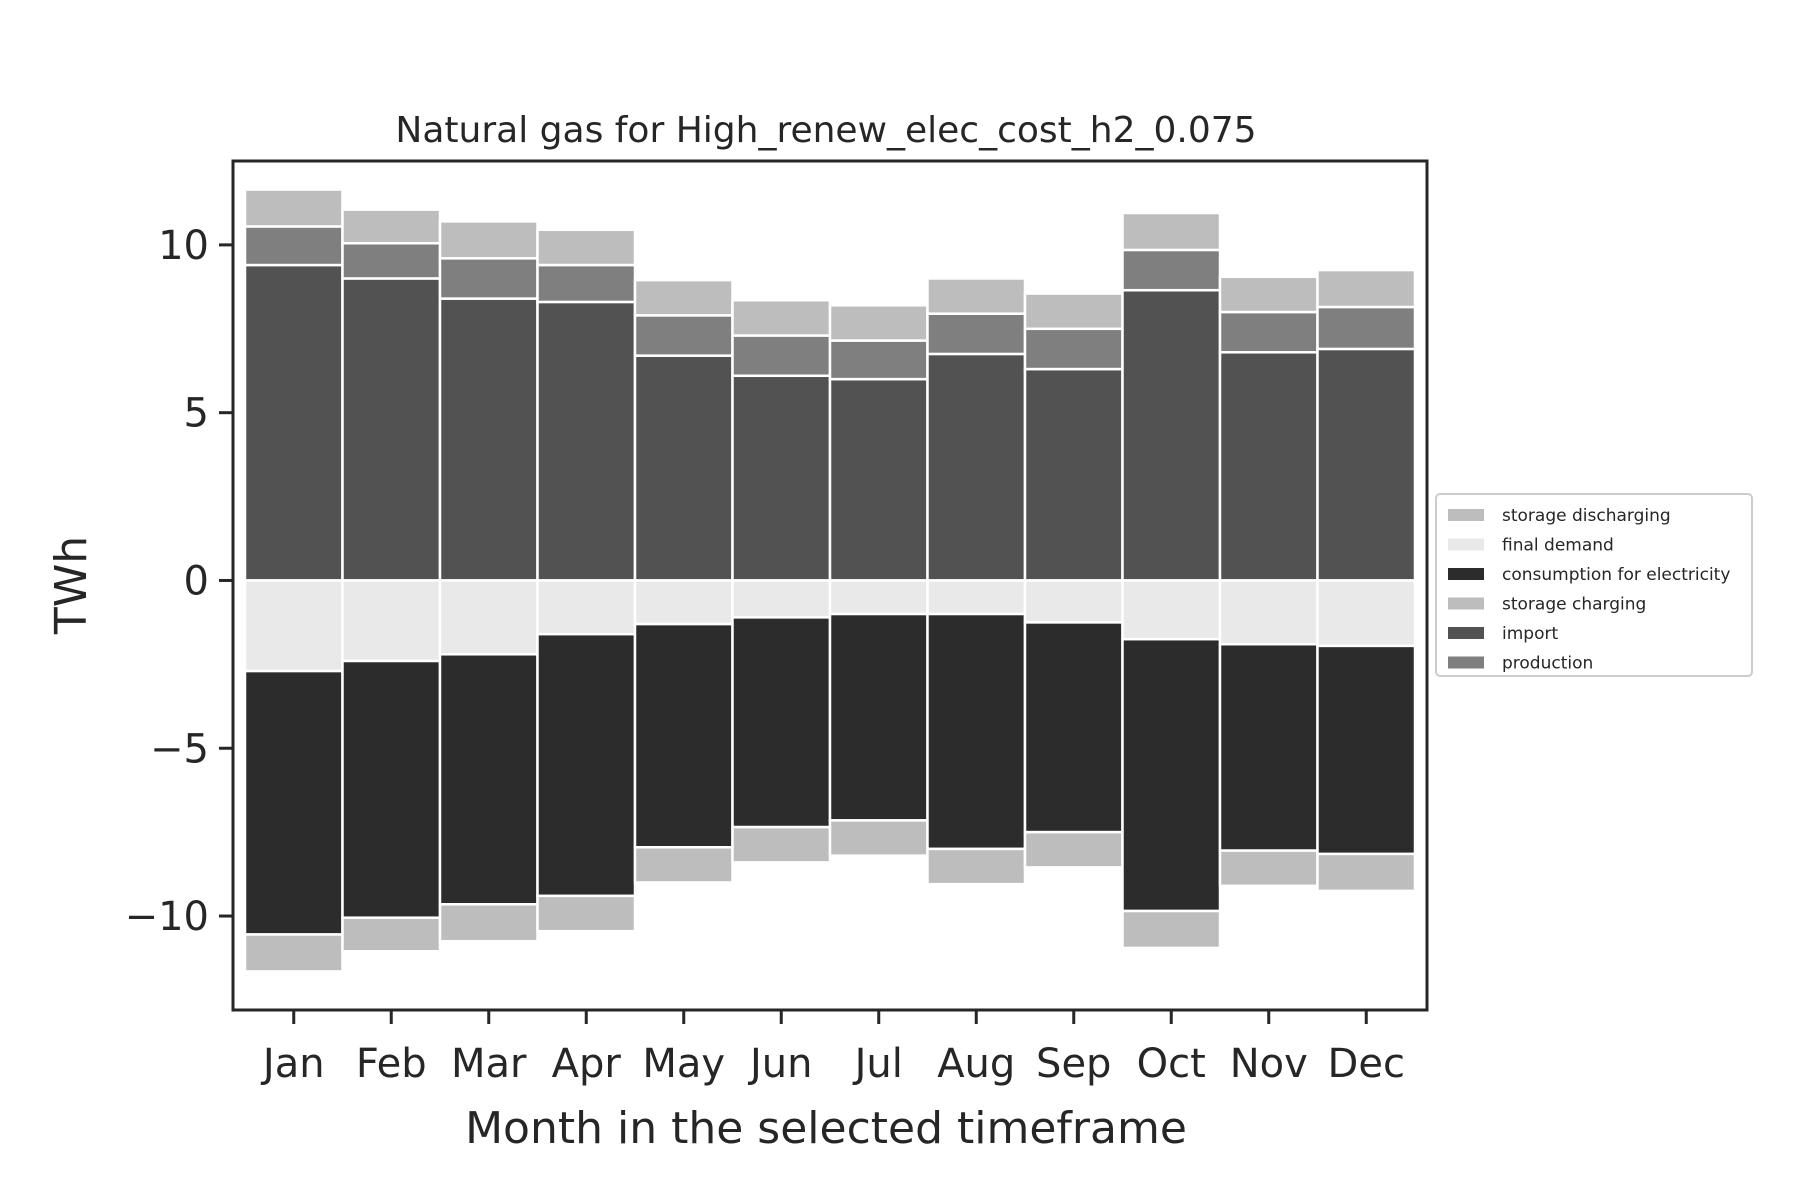  Describe the element at coordinates (878, 717) in the screenshot. I see `bar-consumption-for-electricity-jul` at that location.